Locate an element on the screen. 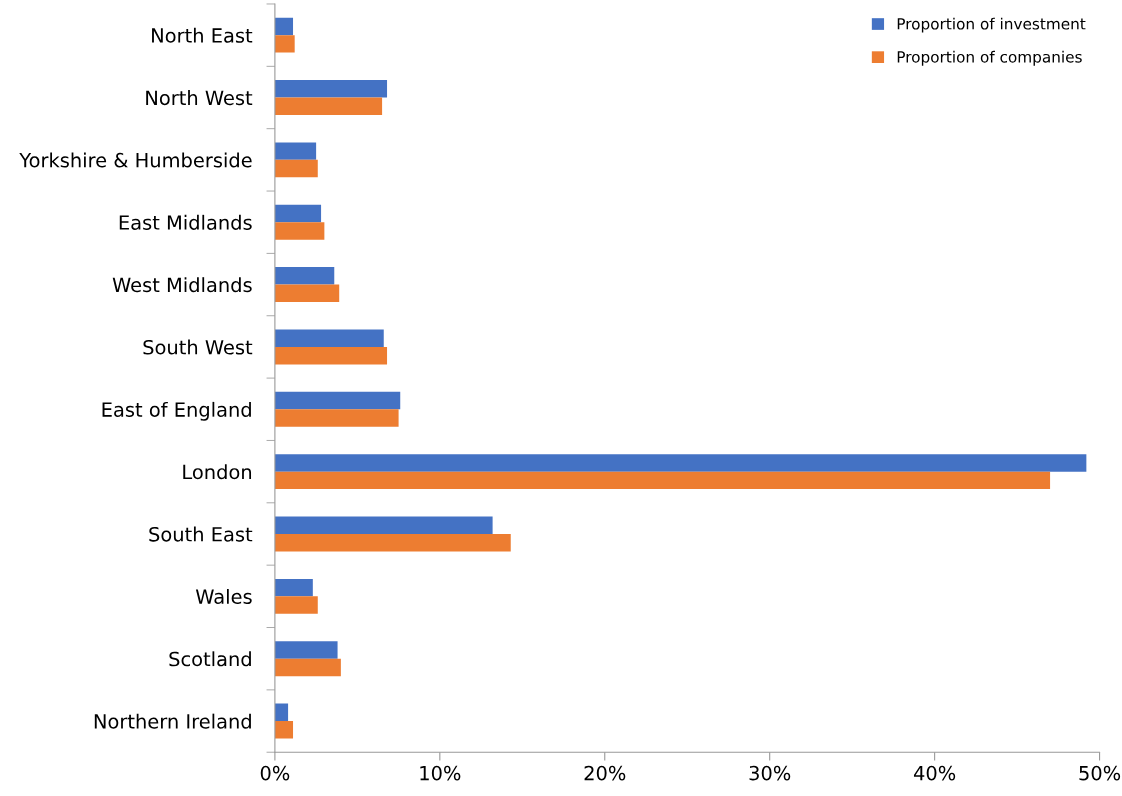 The image size is (1122, 796). y-tick-label: South West is located at coordinates (198, 347).